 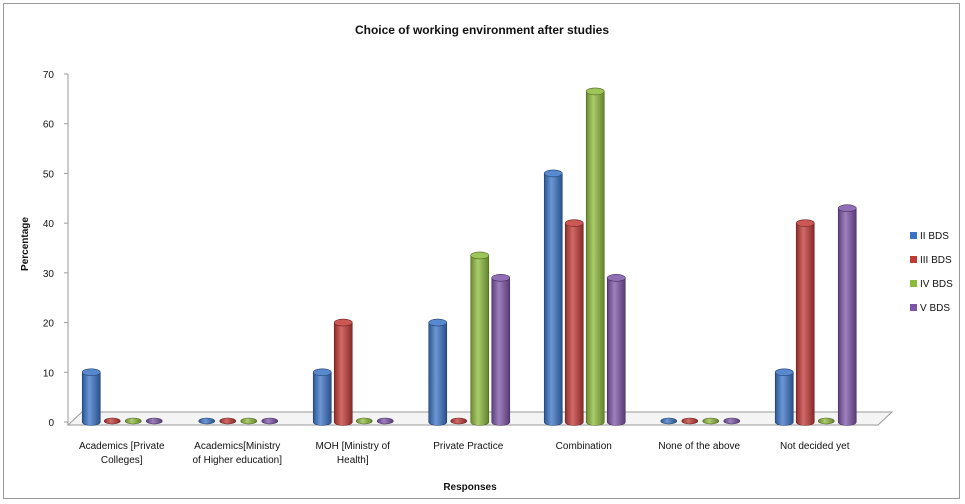 I want to click on bar-5-iv-bds, so click(x=595, y=256).